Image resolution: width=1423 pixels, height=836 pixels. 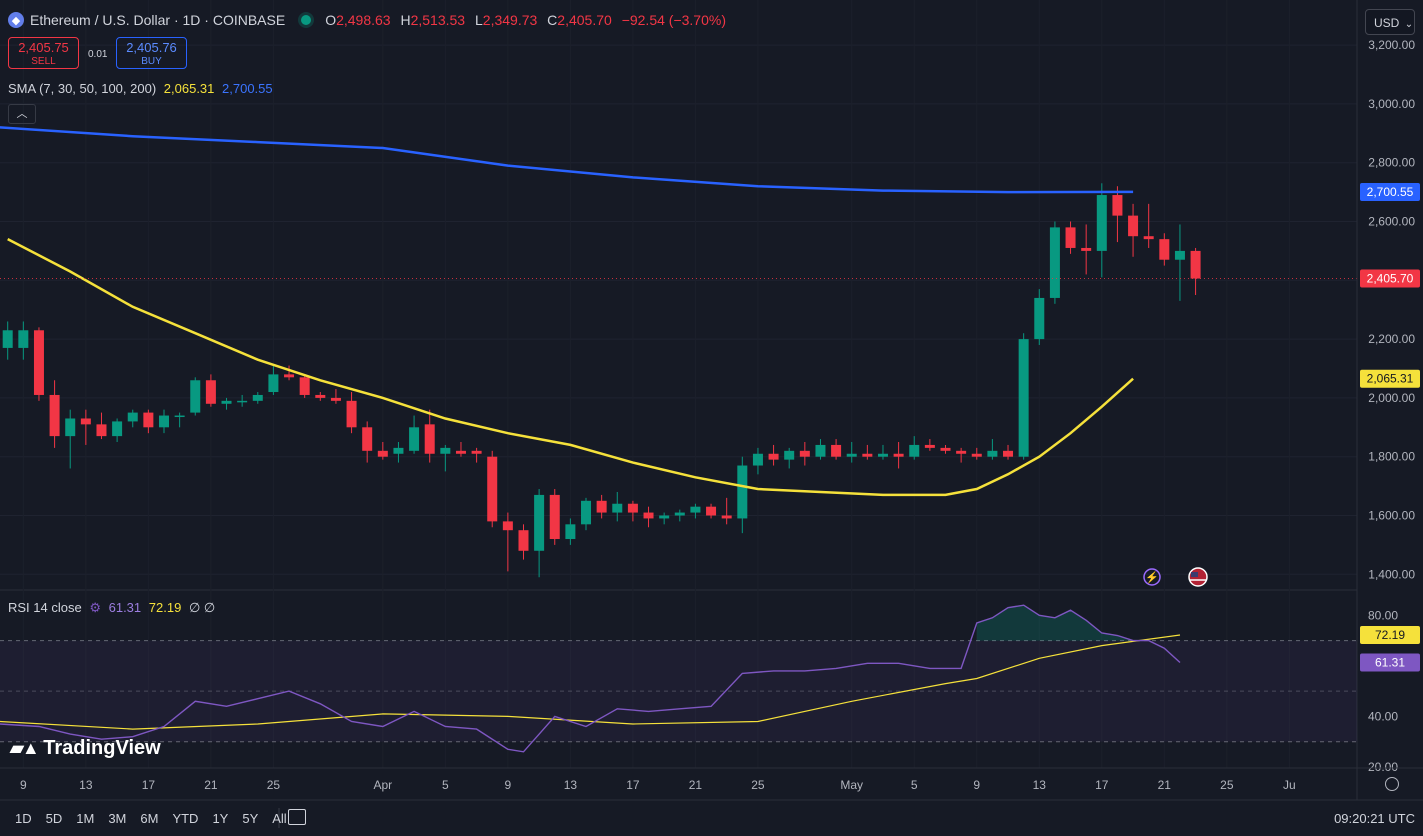 What do you see at coordinates (1152, 577) in the screenshot?
I see `lightning-event-icon: ⚡` at bounding box center [1152, 577].